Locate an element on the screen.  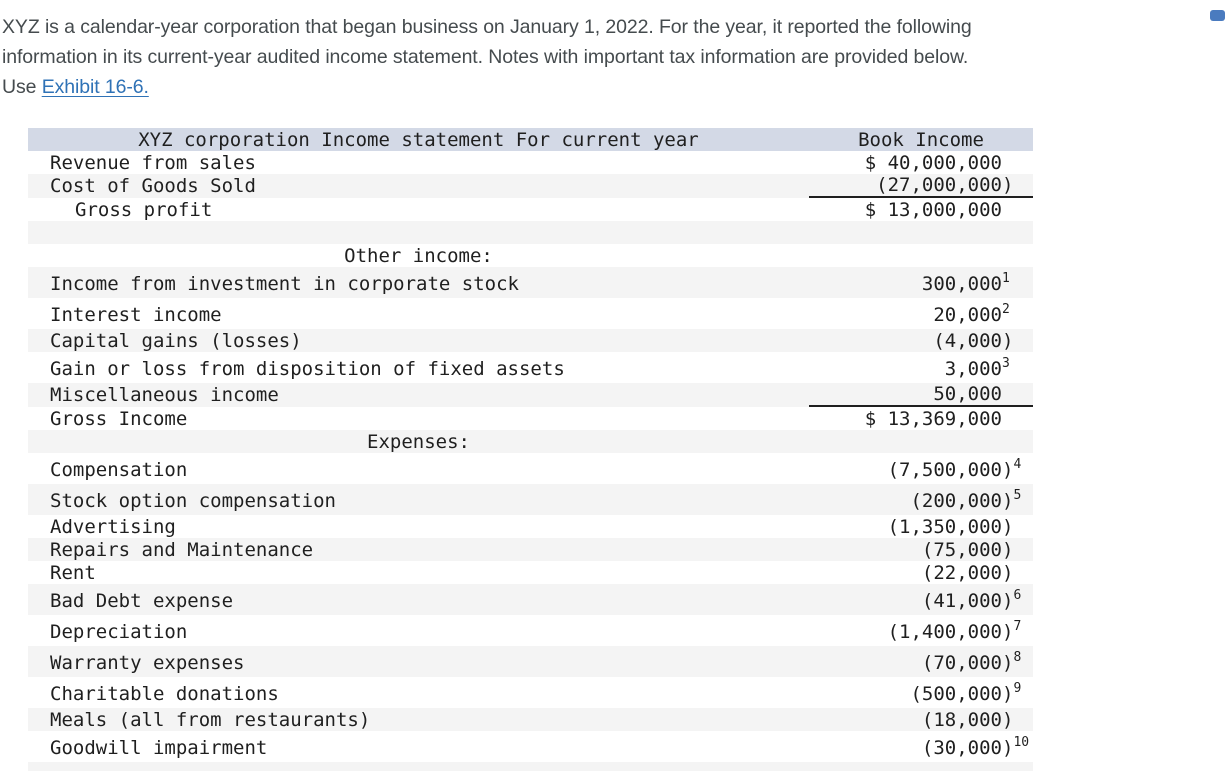
row-value-cell: (27,000,000) is located at coordinates (921, 186).